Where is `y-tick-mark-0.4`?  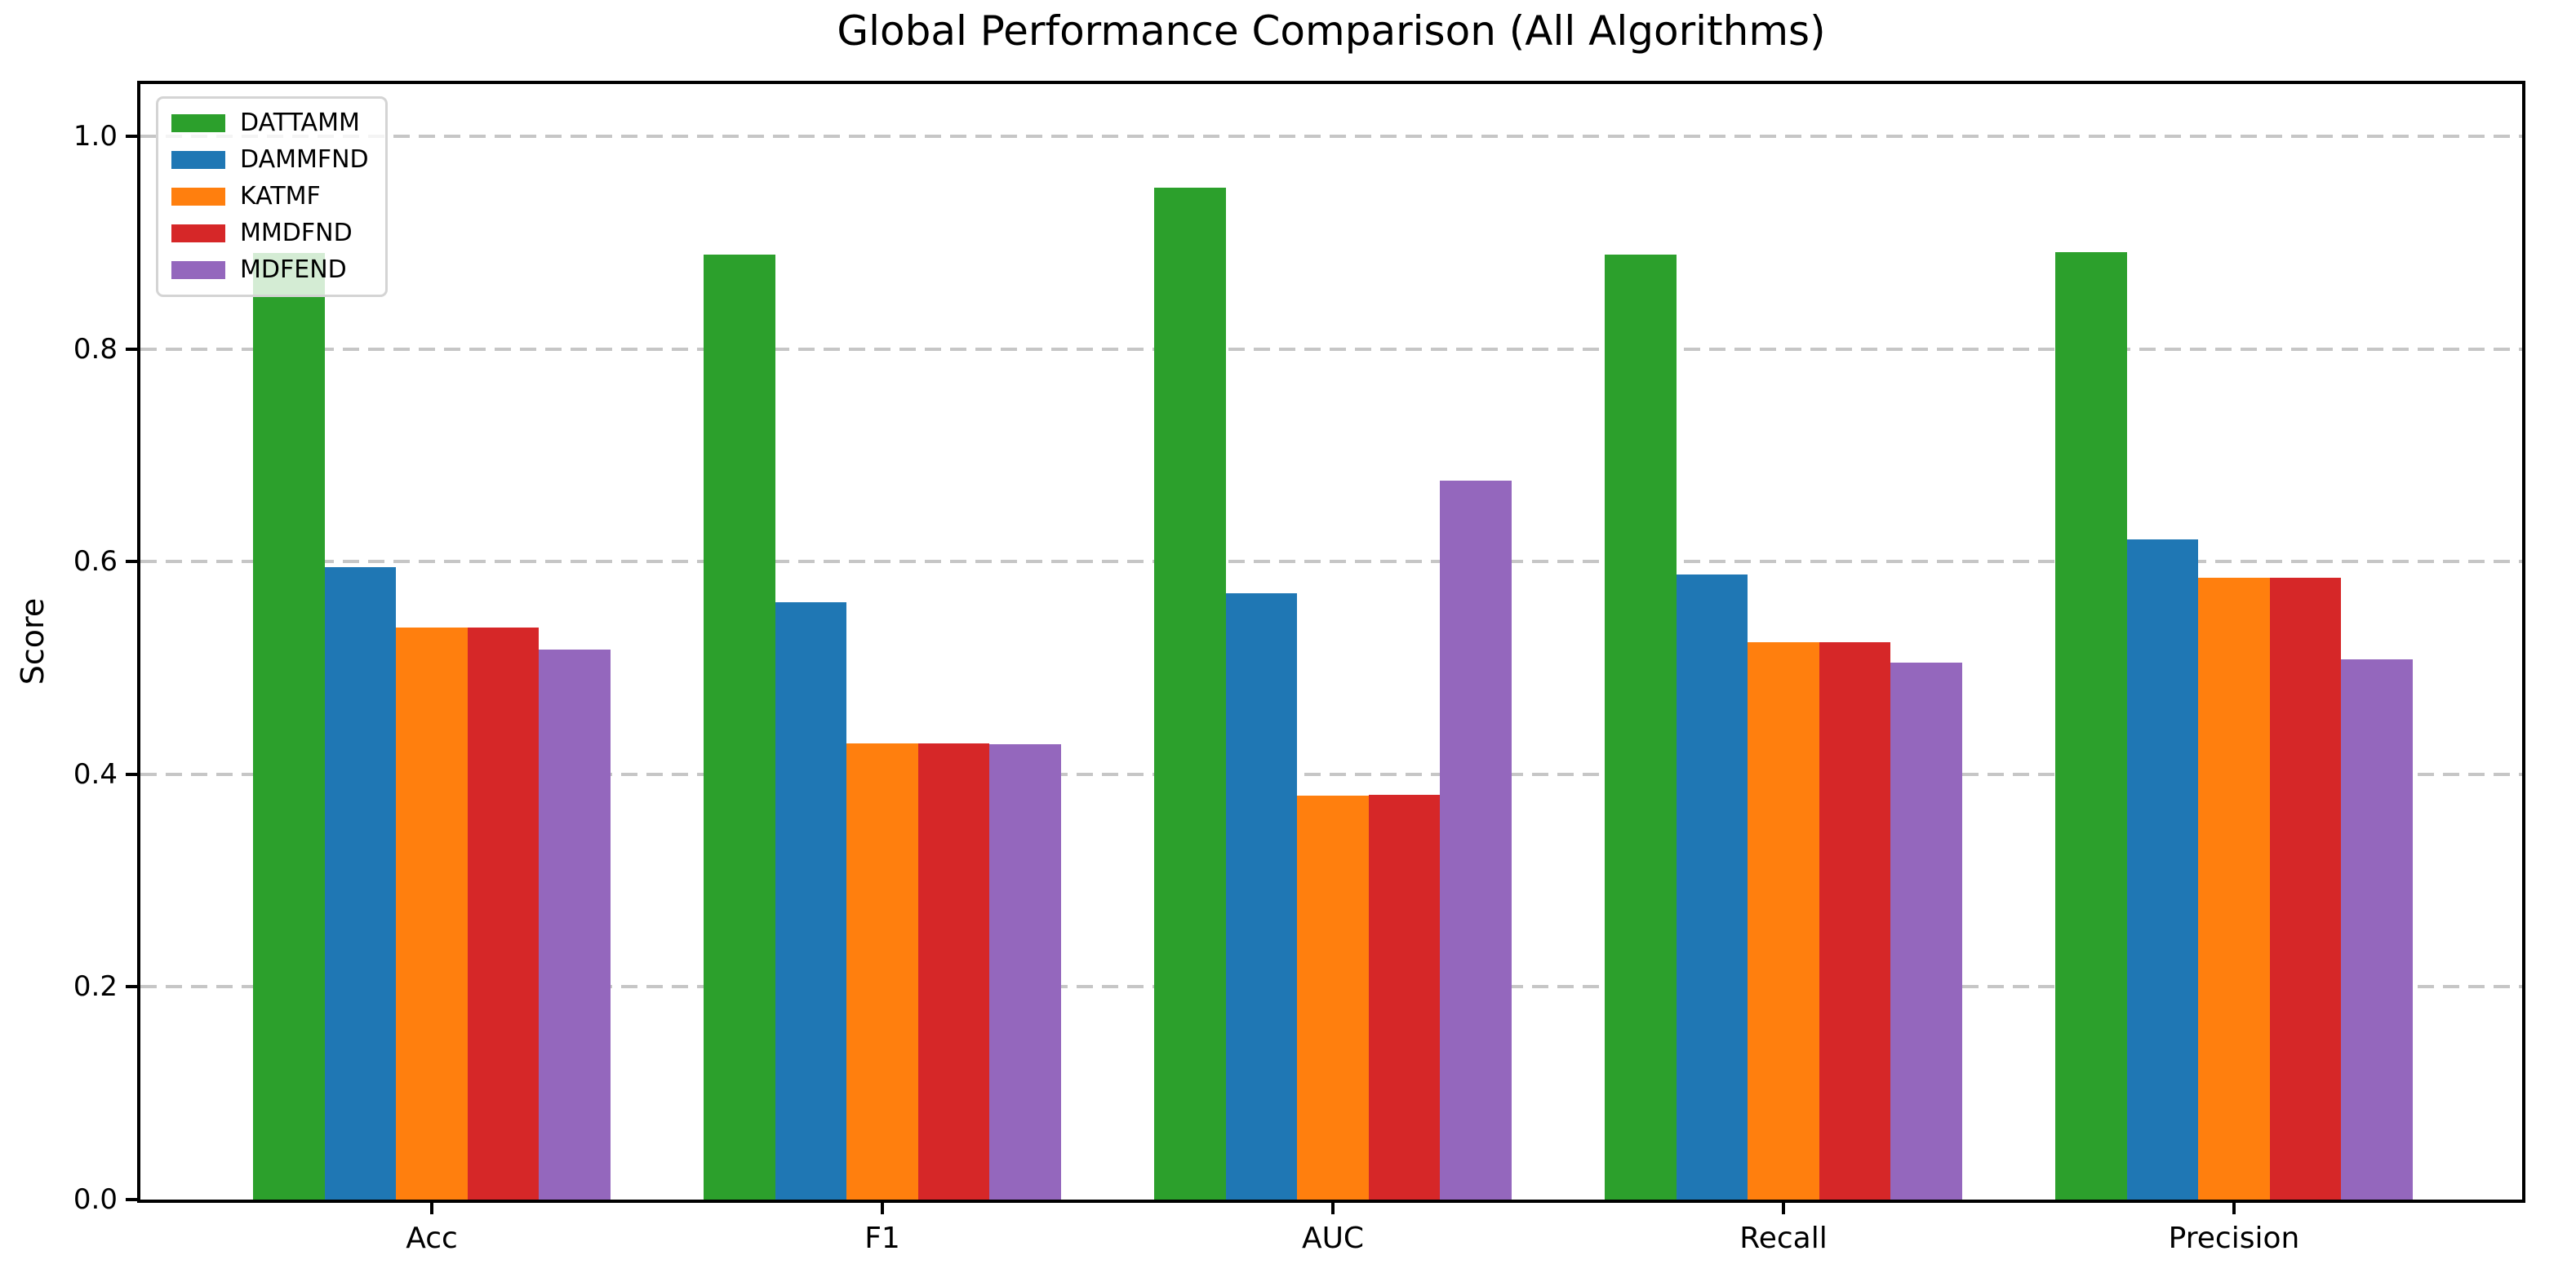
y-tick-mark-0.4 is located at coordinates (131, 774).